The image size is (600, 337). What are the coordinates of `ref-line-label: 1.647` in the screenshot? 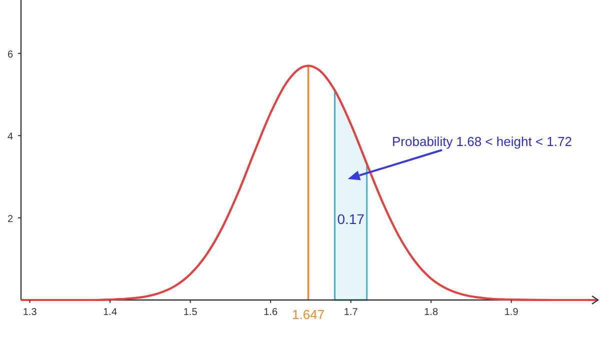 It's located at (308, 314).